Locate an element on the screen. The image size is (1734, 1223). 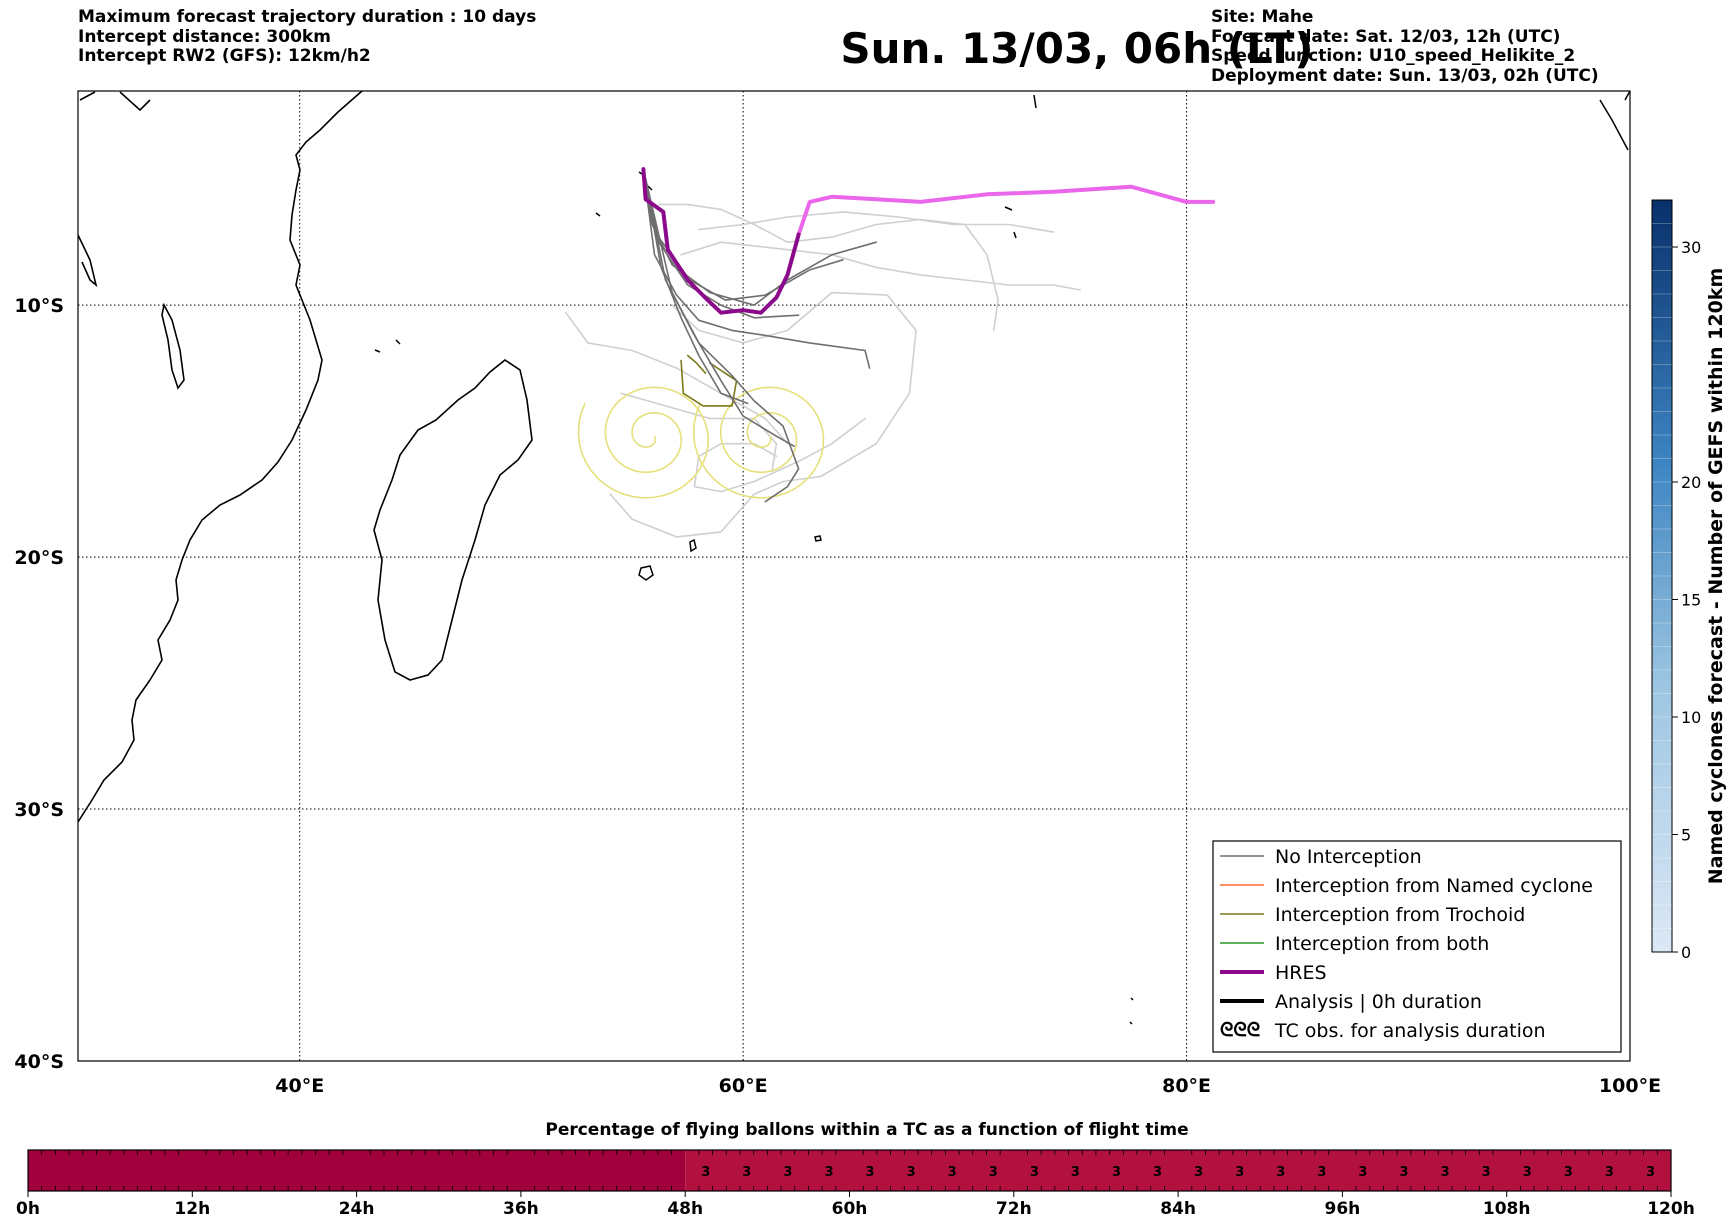
sumatra-coast is located at coordinates (1614, 121).